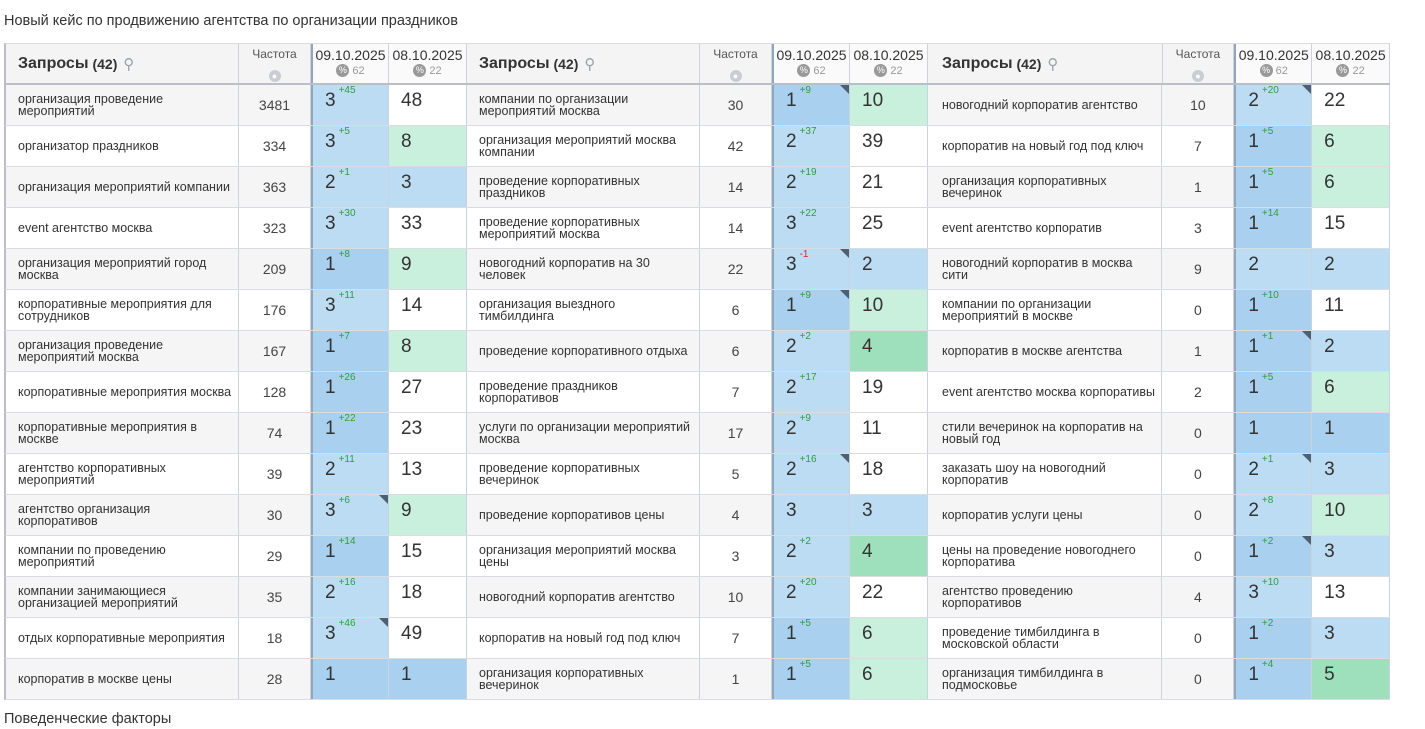 The image size is (1425, 729). What do you see at coordinates (1046, 474) in the screenshot?
I see `query-cell: заказать шоу на новогодний корпоратив` at bounding box center [1046, 474].